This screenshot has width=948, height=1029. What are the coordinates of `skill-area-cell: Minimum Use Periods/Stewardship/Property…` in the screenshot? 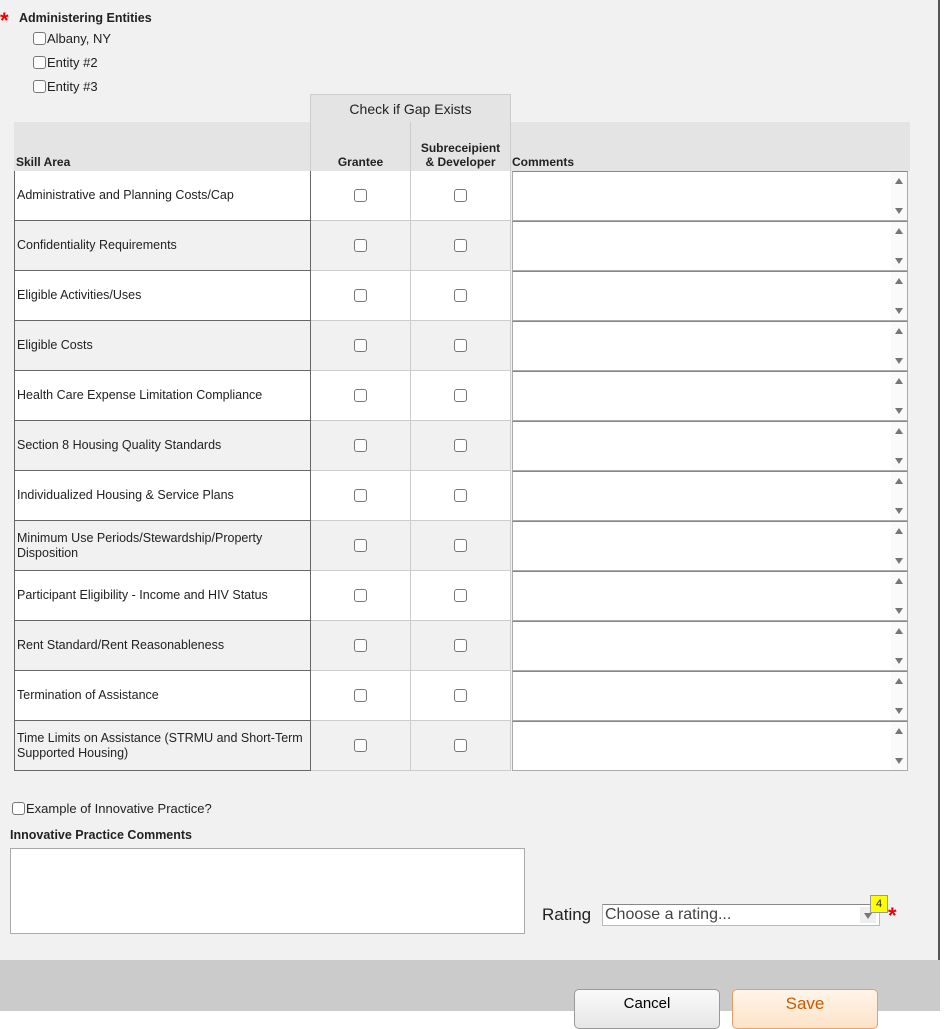 It's located at (162, 546).